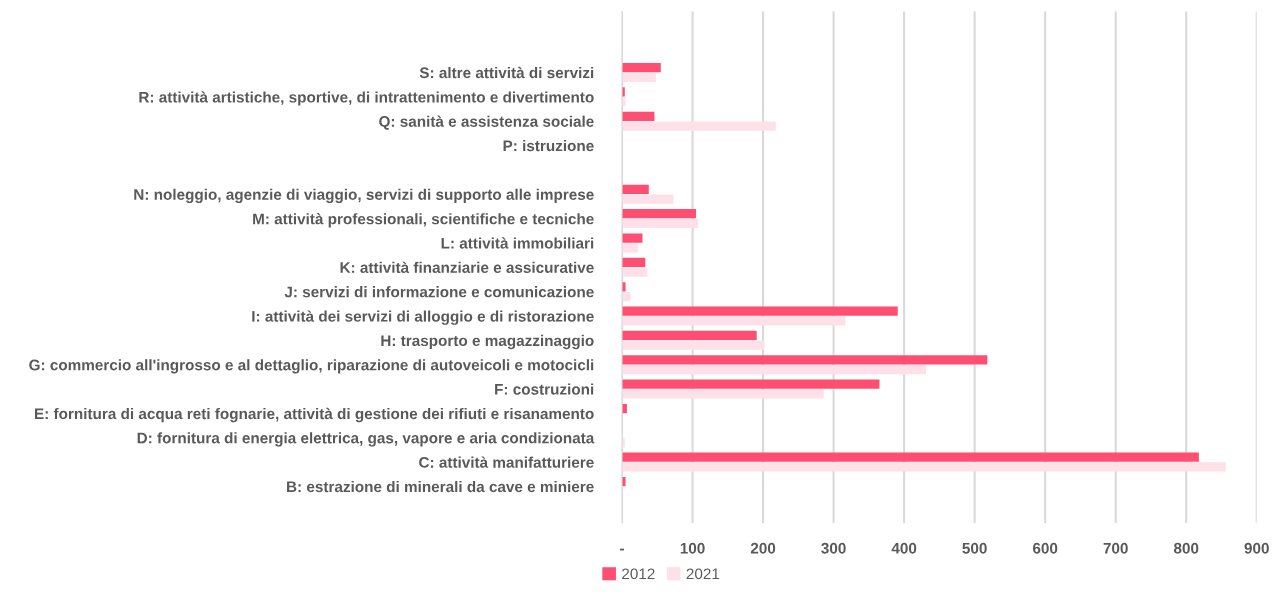  Describe the element at coordinates (638, 574) in the screenshot. I see `legend-label: 2012` at that location.